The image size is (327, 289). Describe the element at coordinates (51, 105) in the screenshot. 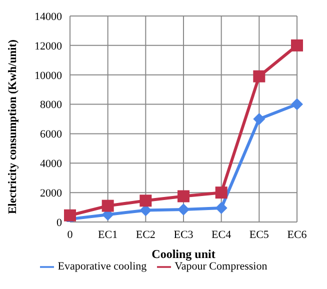

I see `y-tick-label: 8000` at that location.